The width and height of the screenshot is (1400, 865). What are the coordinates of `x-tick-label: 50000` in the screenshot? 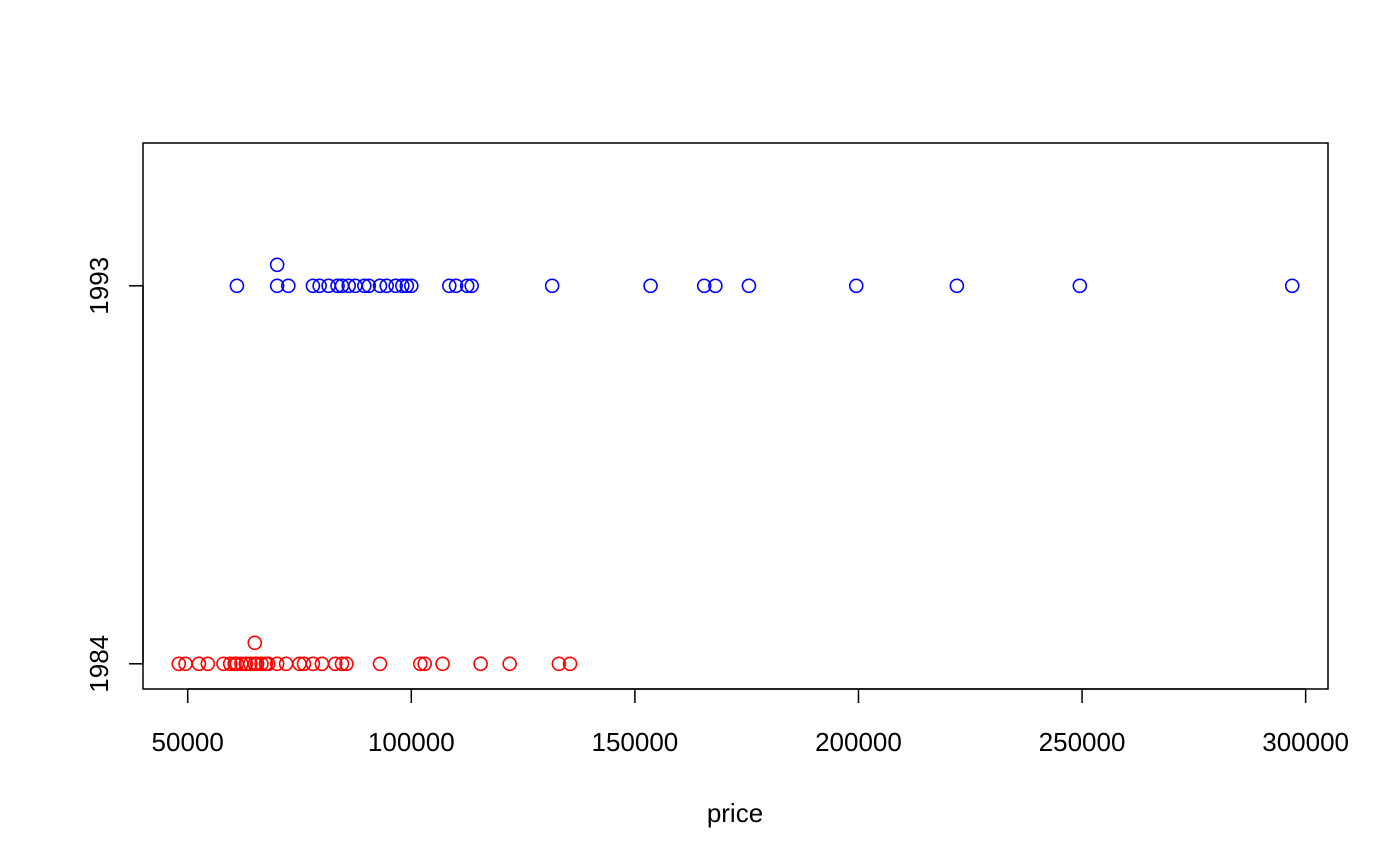 It's located at (188, 742).